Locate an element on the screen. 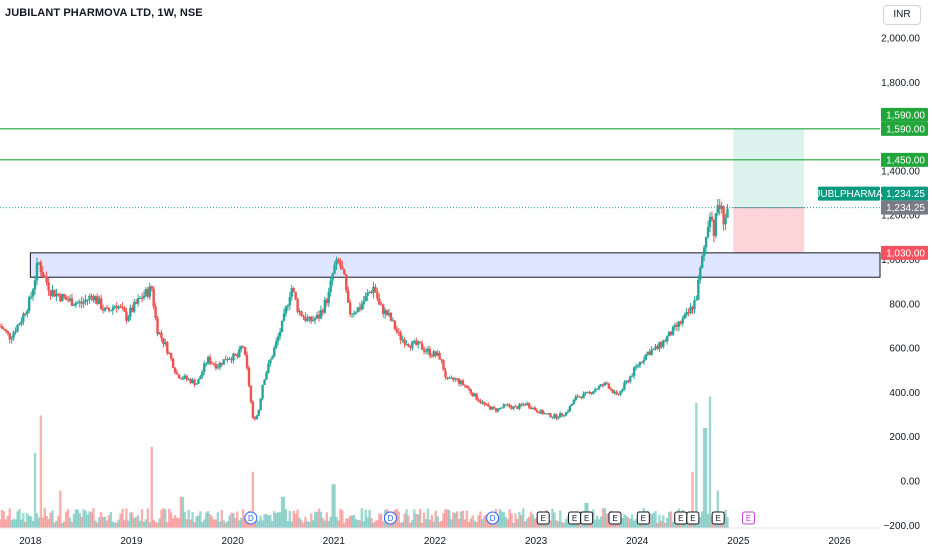 The image size is (932, 550). y-tick-label: 600.00 is located at coordinates (904, 349).